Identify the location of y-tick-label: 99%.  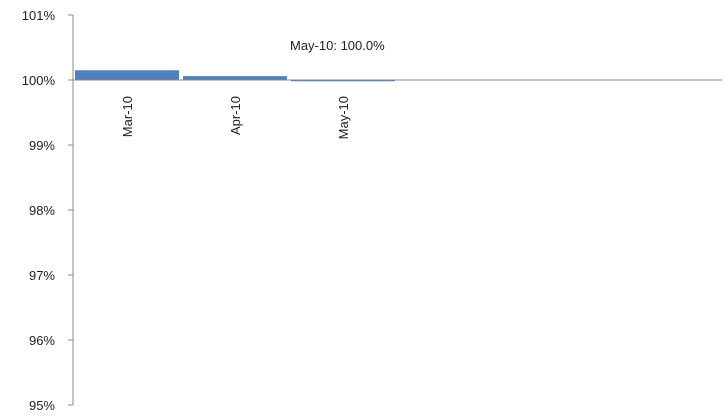
(42, 145).